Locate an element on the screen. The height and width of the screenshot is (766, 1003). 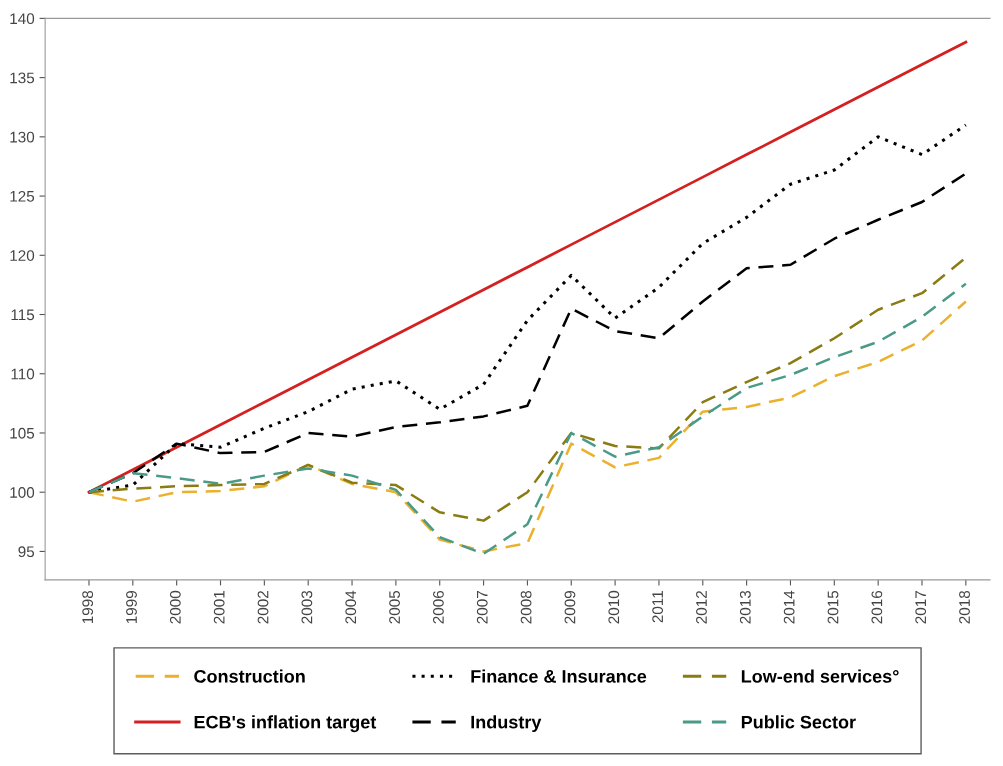
x-tick-label: 1999 is located at coordinates (131, 607).